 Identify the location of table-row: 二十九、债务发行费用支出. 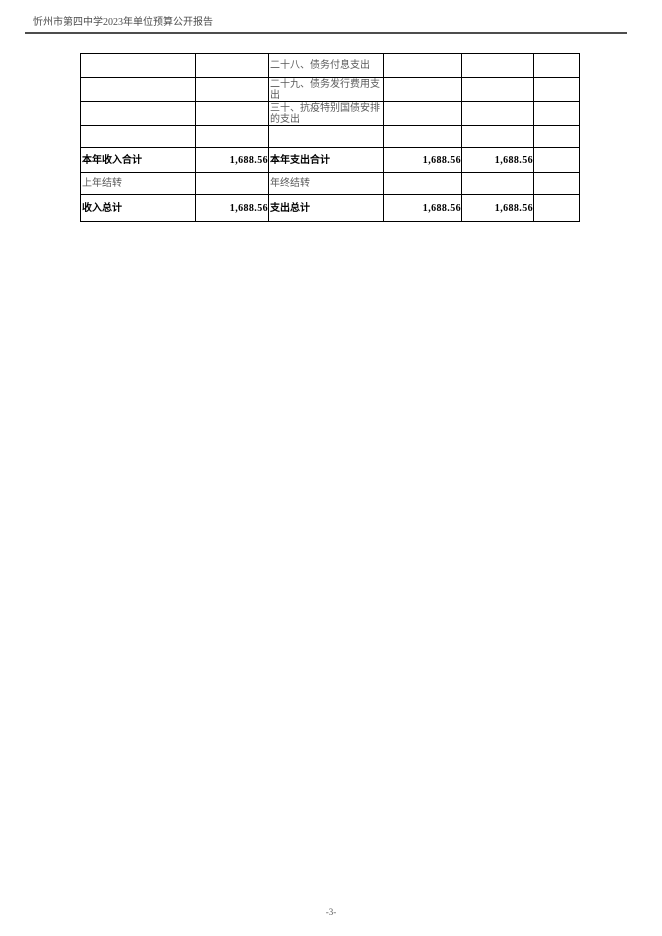
(330, 89).